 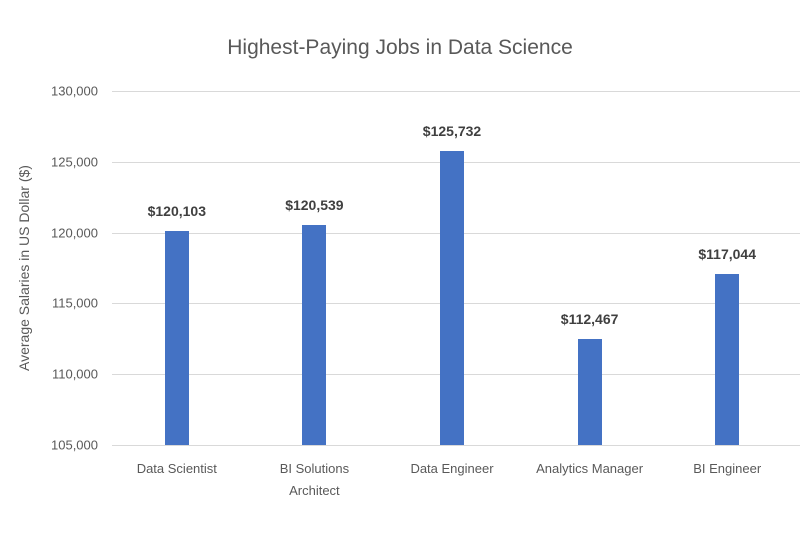 I want to click on y-tick-label: 120,000, so click(x=74, y=233).